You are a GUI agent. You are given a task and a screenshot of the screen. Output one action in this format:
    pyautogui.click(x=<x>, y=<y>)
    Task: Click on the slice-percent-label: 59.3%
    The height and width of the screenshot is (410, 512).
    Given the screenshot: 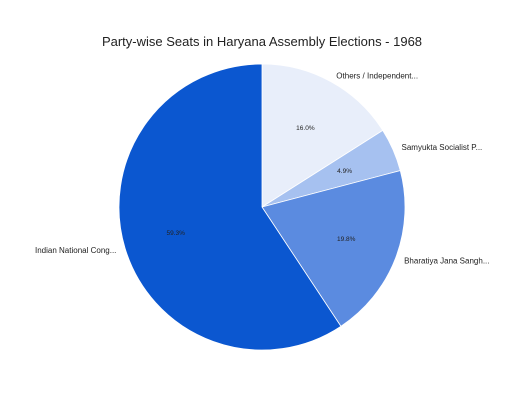 What is the action you would take?
    pyautogui.click(x=175, y=233)
    